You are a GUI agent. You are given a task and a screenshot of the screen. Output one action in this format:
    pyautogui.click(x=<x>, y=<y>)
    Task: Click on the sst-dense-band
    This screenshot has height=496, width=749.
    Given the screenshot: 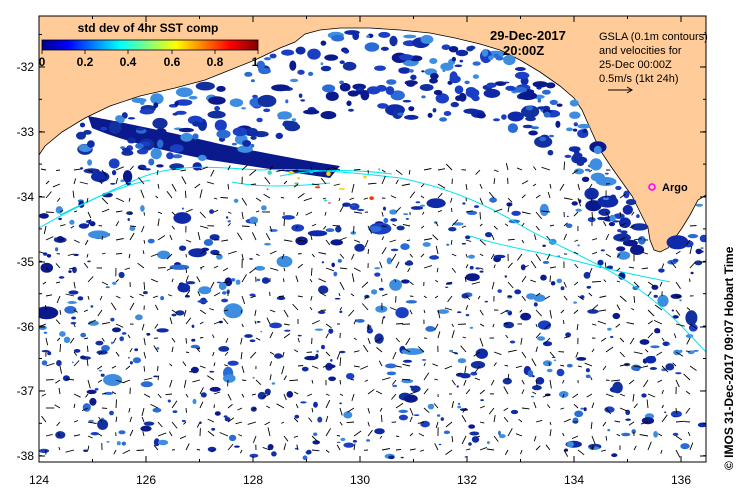 What is the action you would take?
    pyautogui.click(x=214, y=147)
    